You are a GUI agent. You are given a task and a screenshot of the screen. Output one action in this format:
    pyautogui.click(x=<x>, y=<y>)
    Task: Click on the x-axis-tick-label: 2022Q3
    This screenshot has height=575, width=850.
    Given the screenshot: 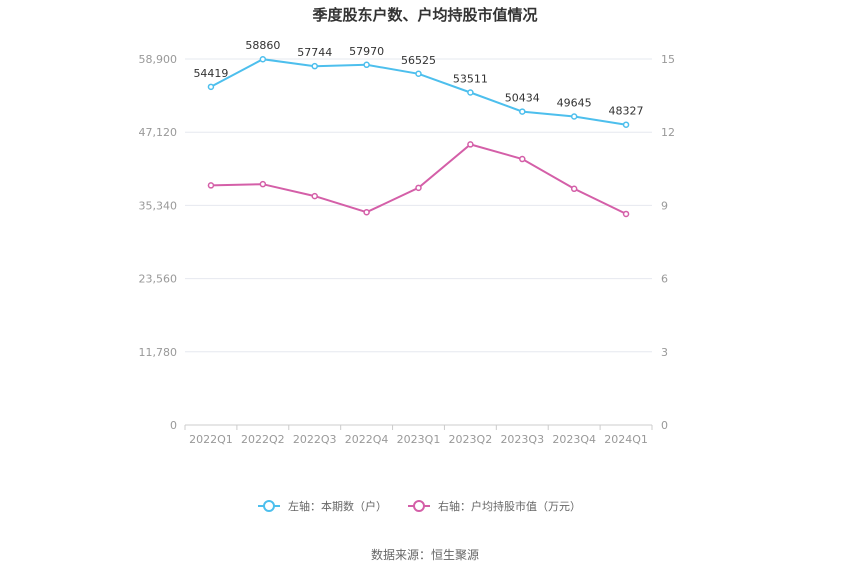 What is the action you would take?
    pyautogui.click(x=315, y=439)
    